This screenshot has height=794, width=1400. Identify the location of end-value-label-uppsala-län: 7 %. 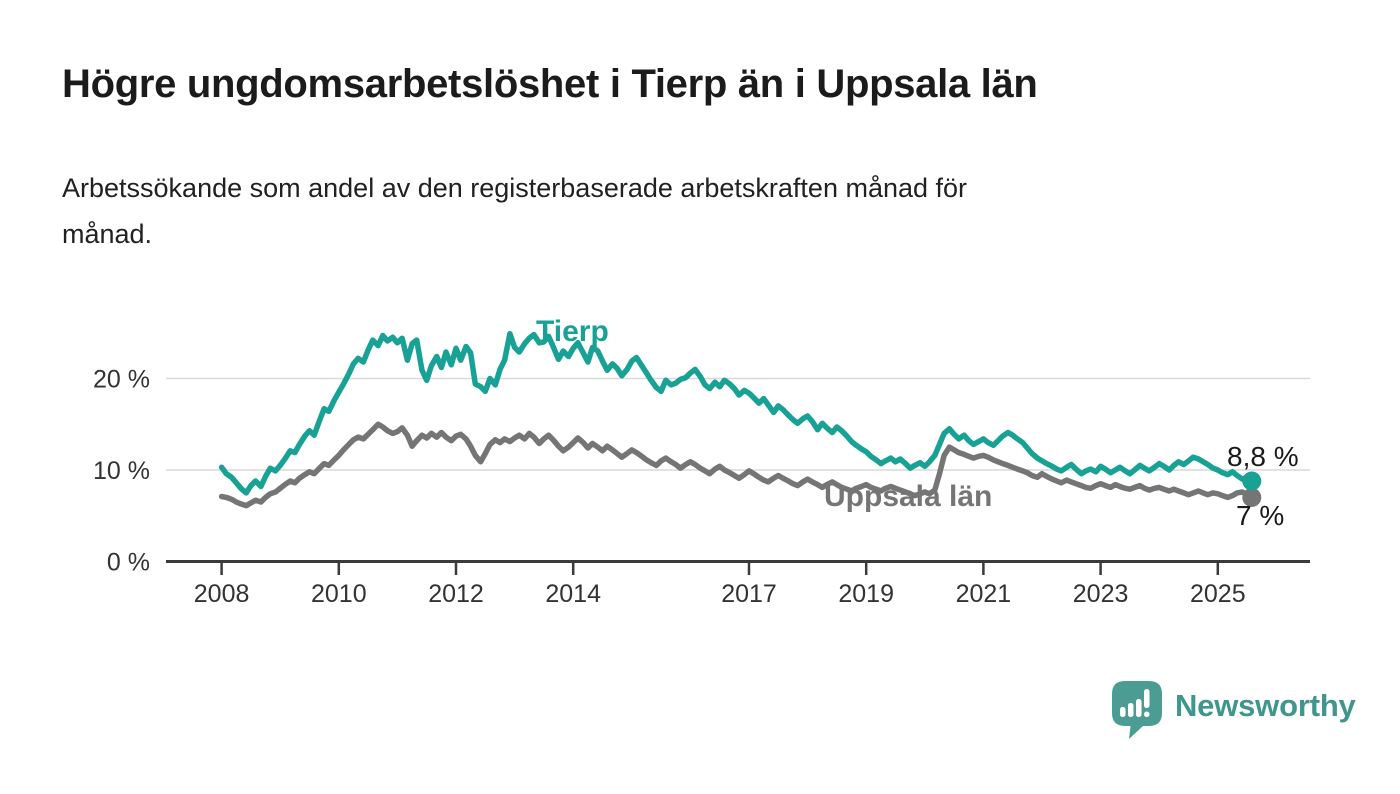
(1260, 515).